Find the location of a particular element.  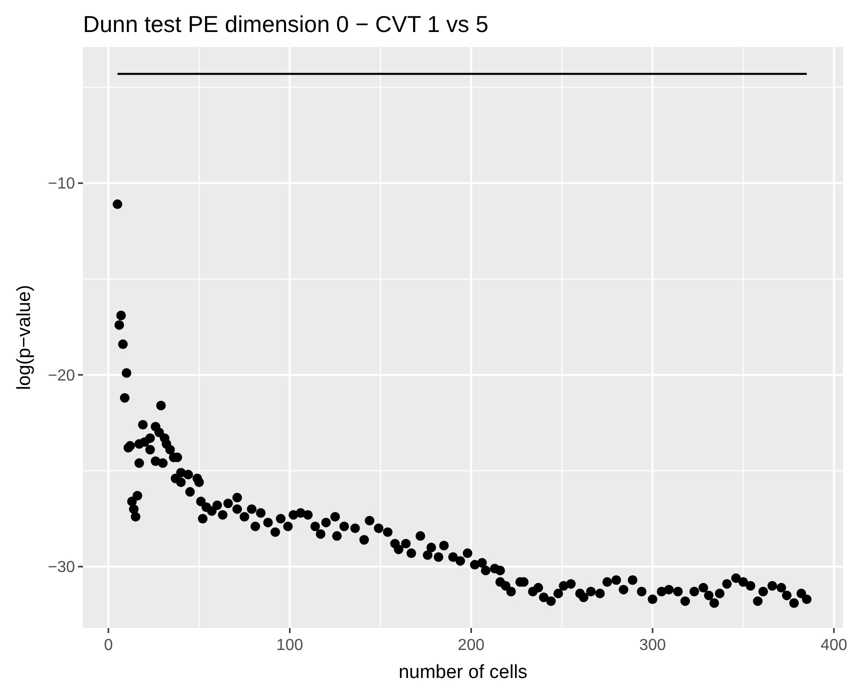

chart-title: Dunn test PE dimension 0 − CVT 1 vs 5 is located at coordinates (285, 24).